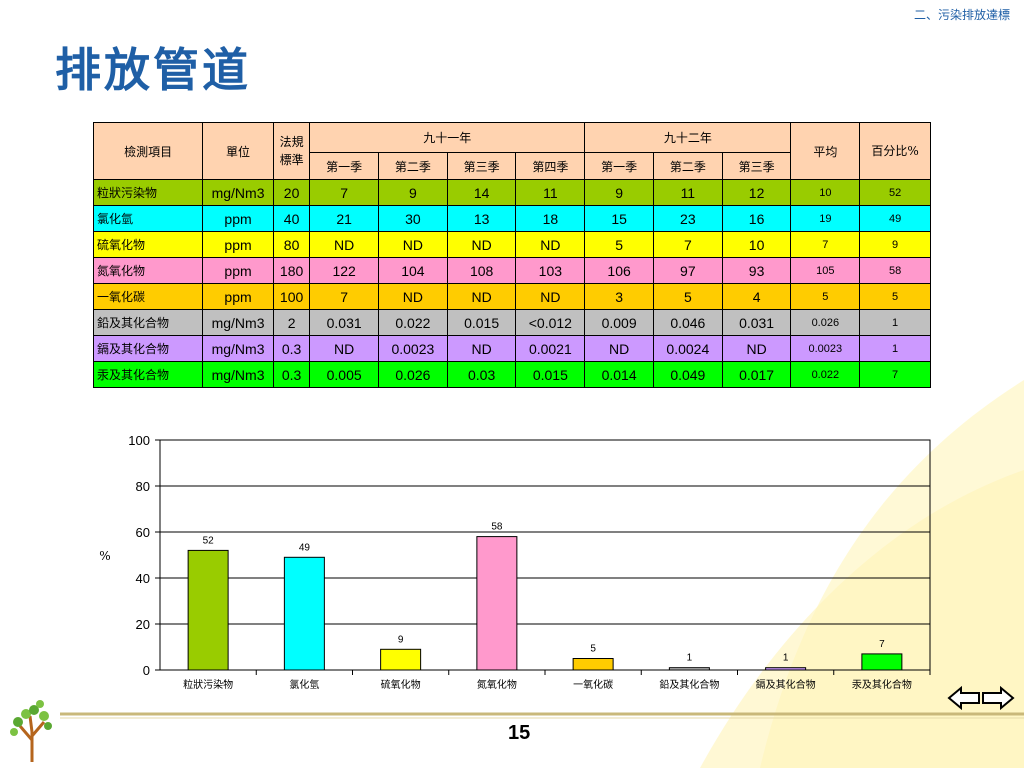 Image resolution: width=1024 pixels, height=768 pixels. Describe the element at coordinates (895, 348) in the screenshot. I see `cell-percent: 1` at that location.